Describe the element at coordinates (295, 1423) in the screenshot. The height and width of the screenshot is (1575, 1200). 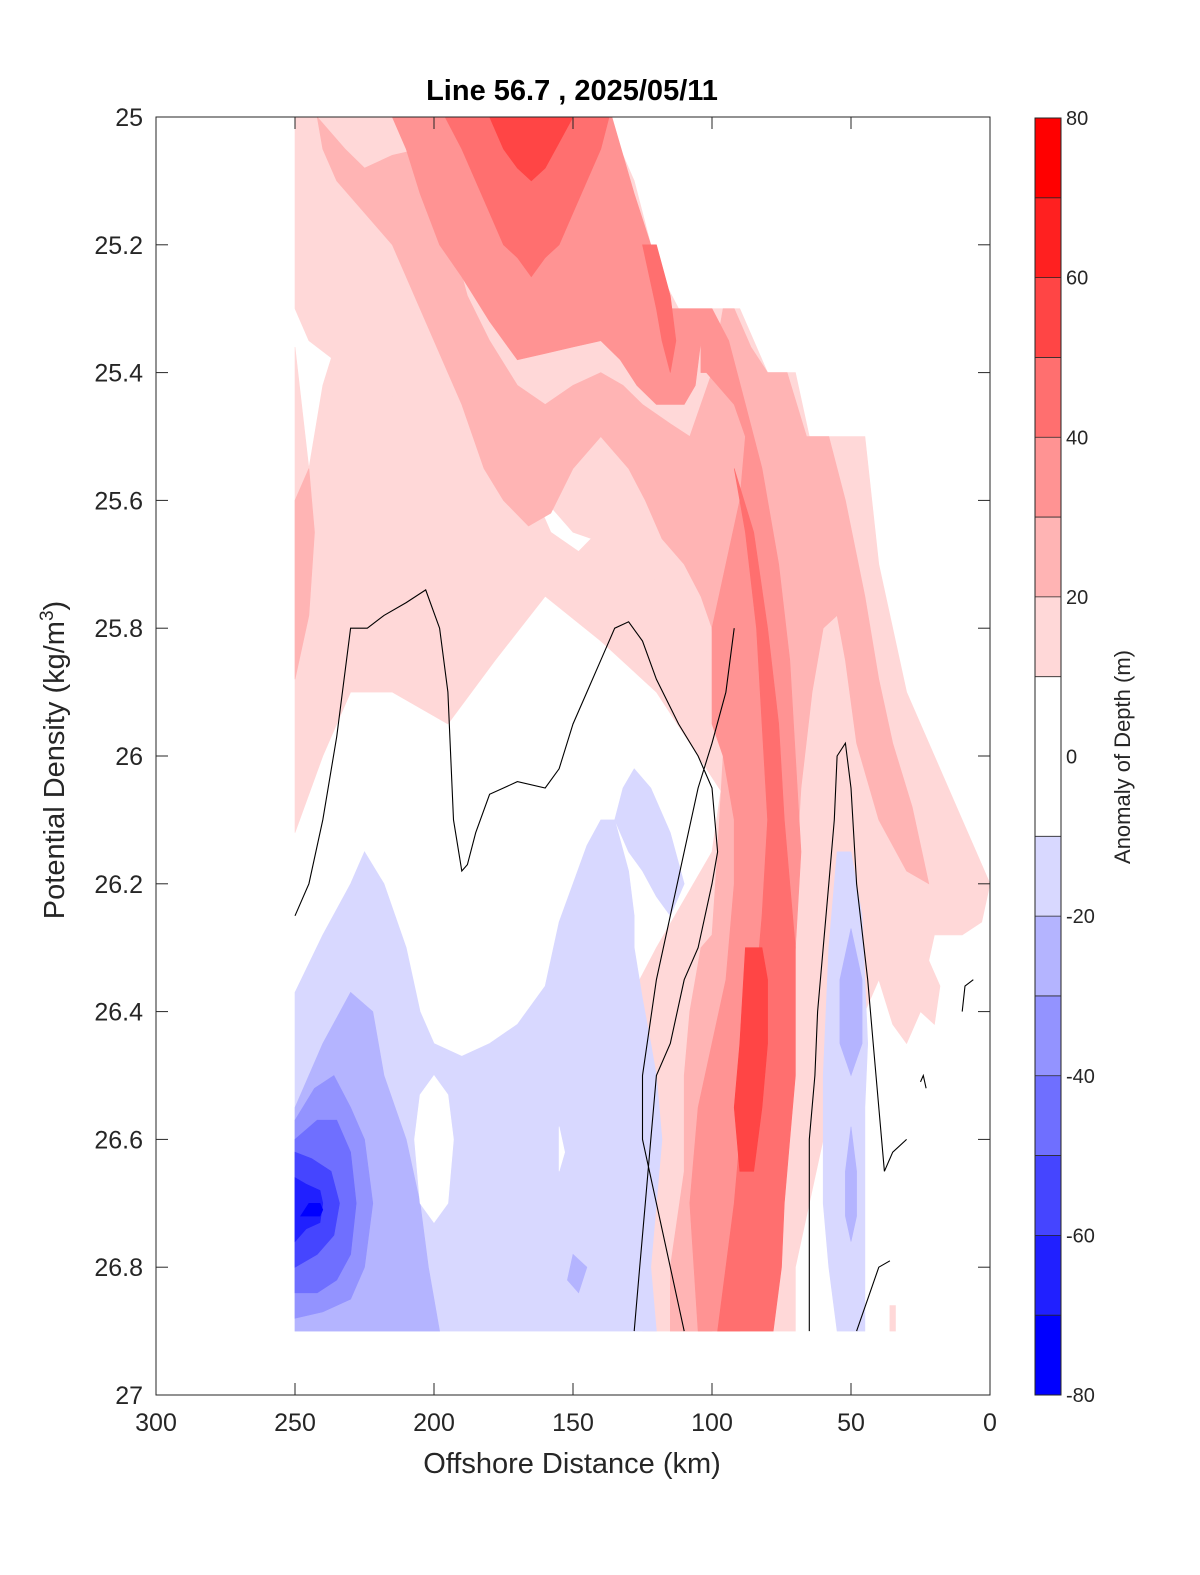
I see `x-tick-label-1: 250` at that location.